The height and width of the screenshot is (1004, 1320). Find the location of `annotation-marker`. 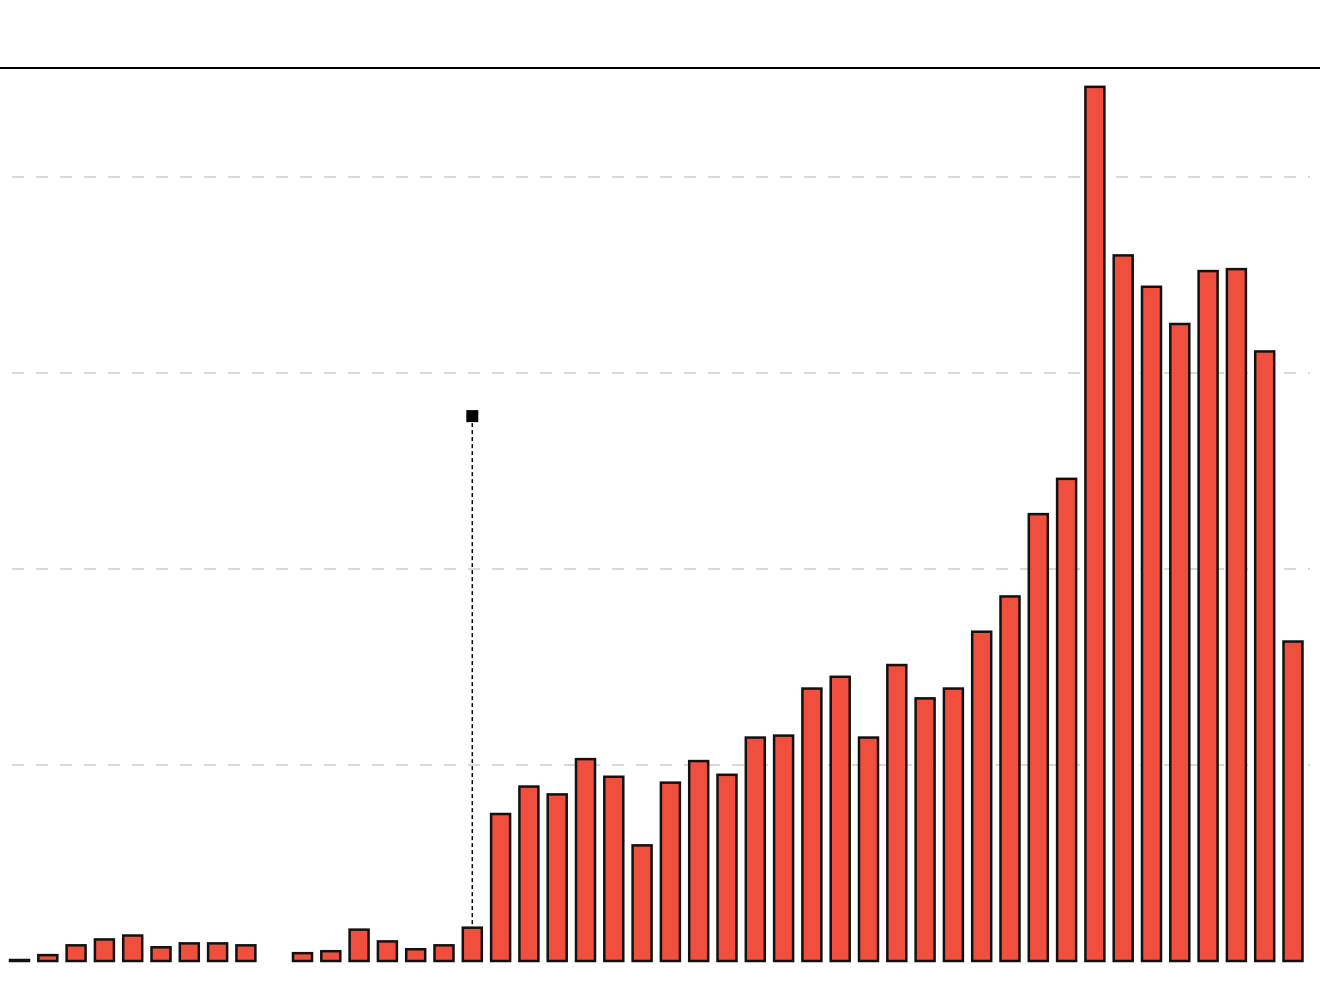

annotation-marker is located at coordinates (472, 416).